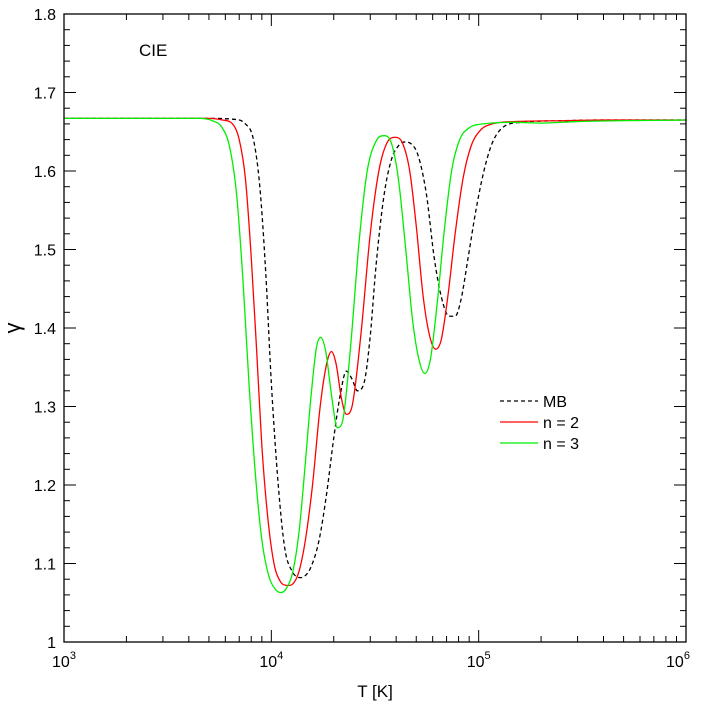  What do you see at coordinates (45, 172) in the screenshot?
I see `y-tick-label: 1.6` at bounding box center [45, 172].